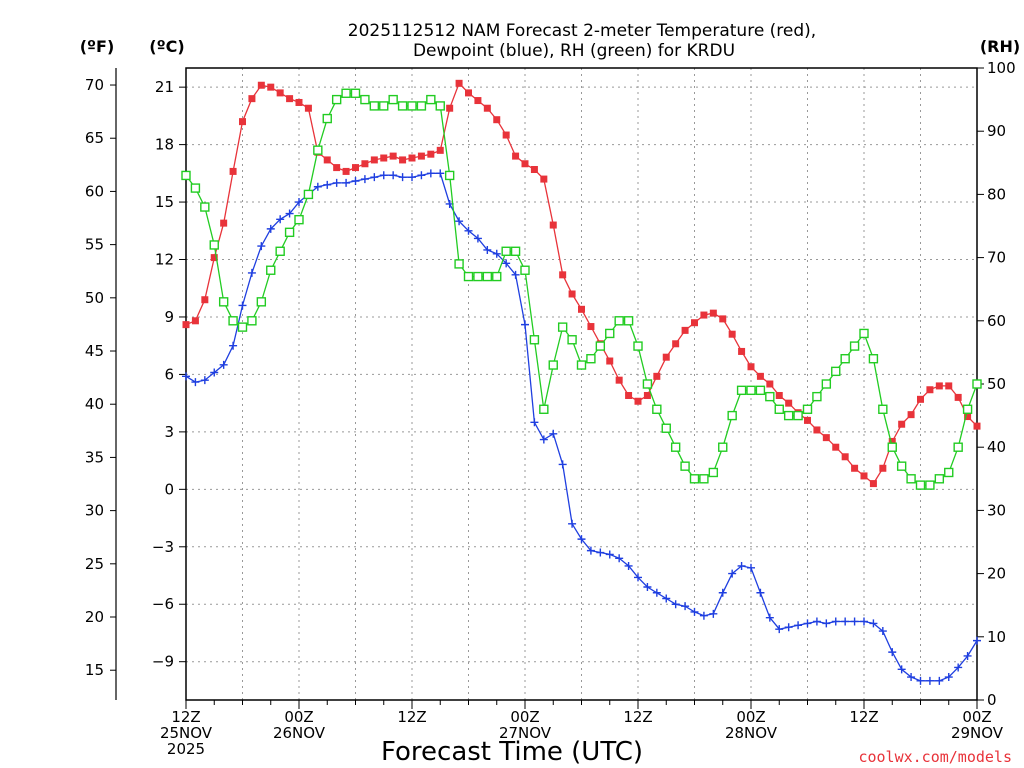  Describe the element at coordinates (169, 317) in the screenshot. I see `celsius-tick-label: 9` at that location.